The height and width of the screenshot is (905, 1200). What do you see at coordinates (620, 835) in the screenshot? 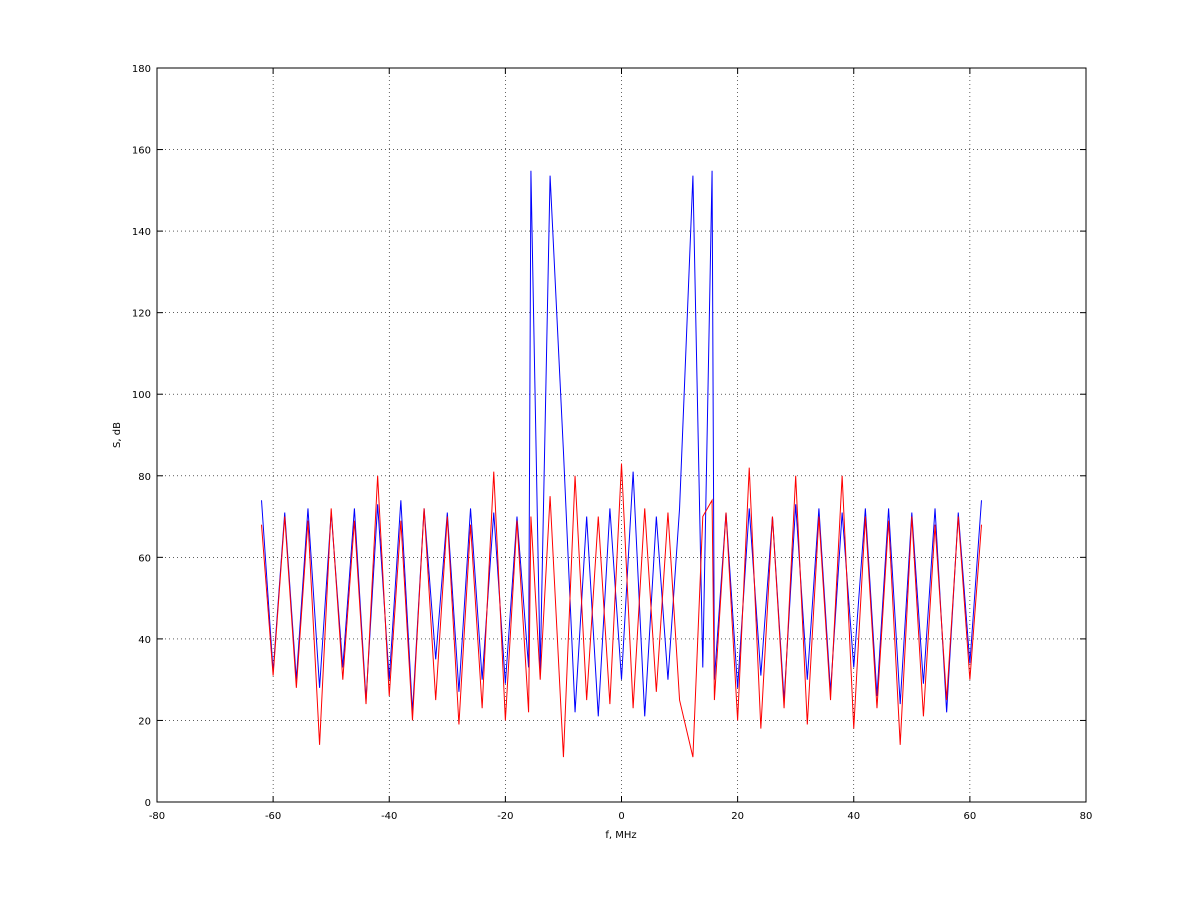
I see `x-axis-label: f, MHz` at bounding box center [620, 835].